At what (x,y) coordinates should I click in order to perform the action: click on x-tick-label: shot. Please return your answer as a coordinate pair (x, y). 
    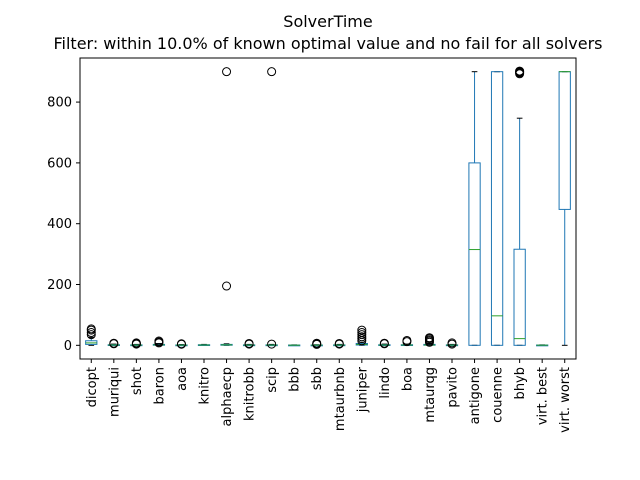
    Looking at the image, I should click on (137, 381).